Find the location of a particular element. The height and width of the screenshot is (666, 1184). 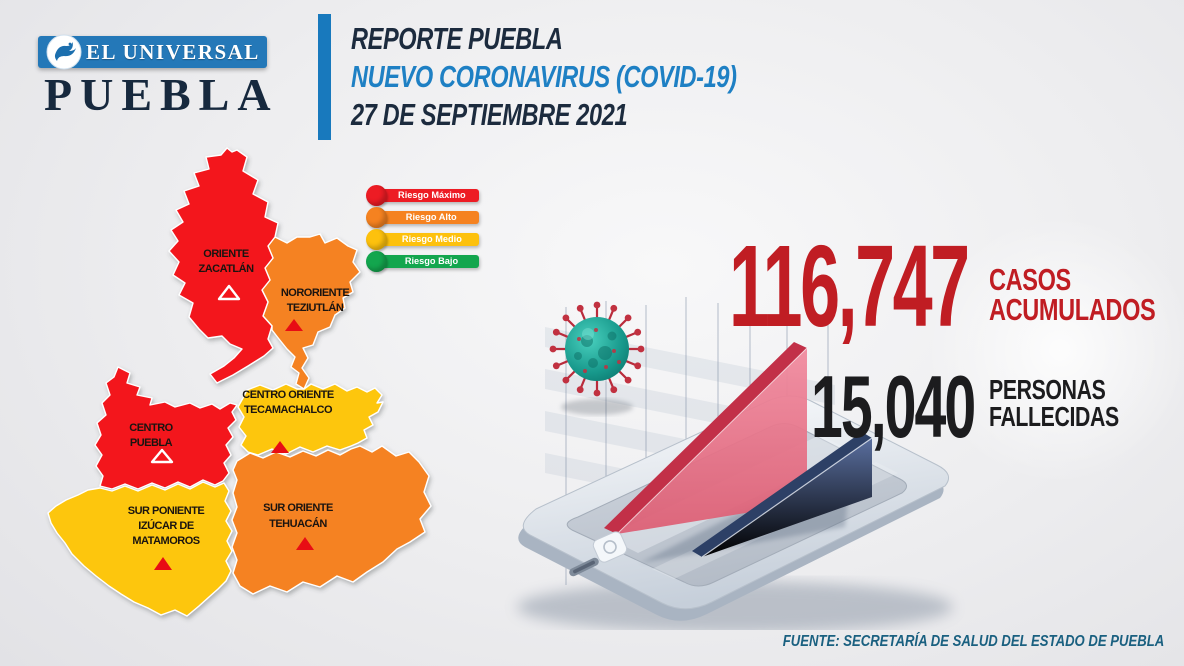

deaths-label: PERSONAS FALLECIDAS is located at coordinates (1054, 403).